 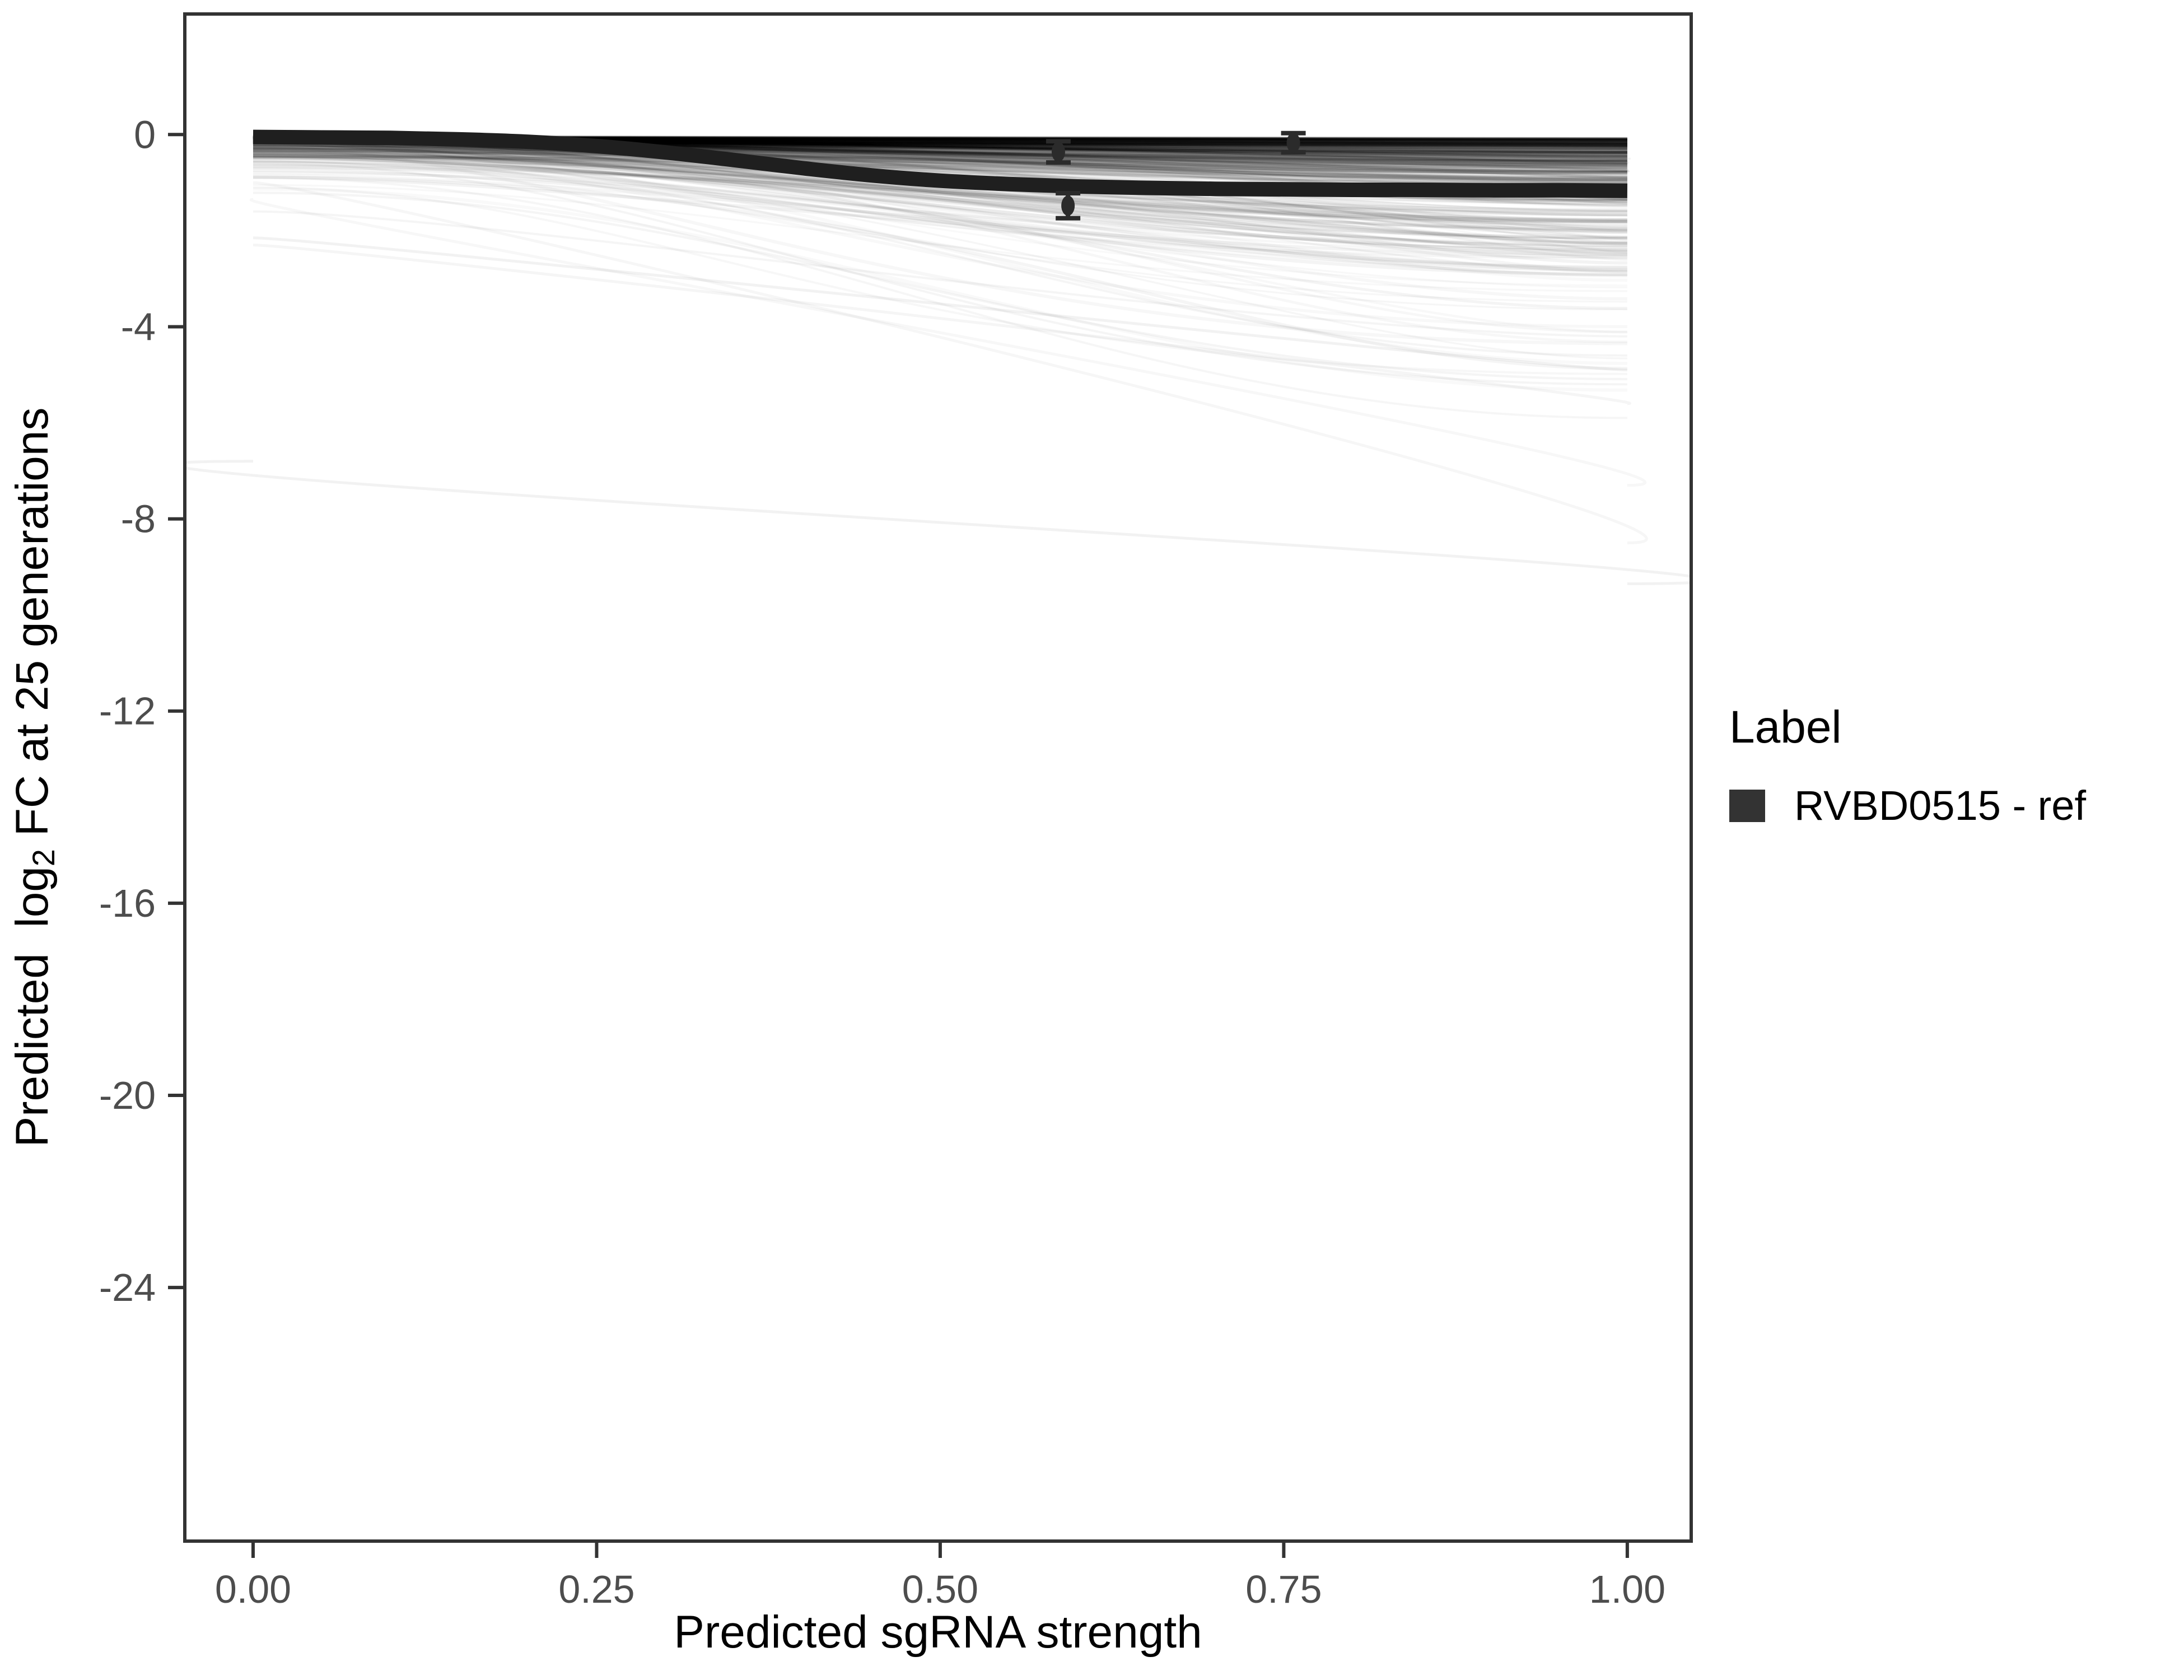 What do you see at coordinates (1940, 806) in the screenshot?
I see `legend-entry-label: RVBD0515 - ref` at bounding box center [1940, 806].